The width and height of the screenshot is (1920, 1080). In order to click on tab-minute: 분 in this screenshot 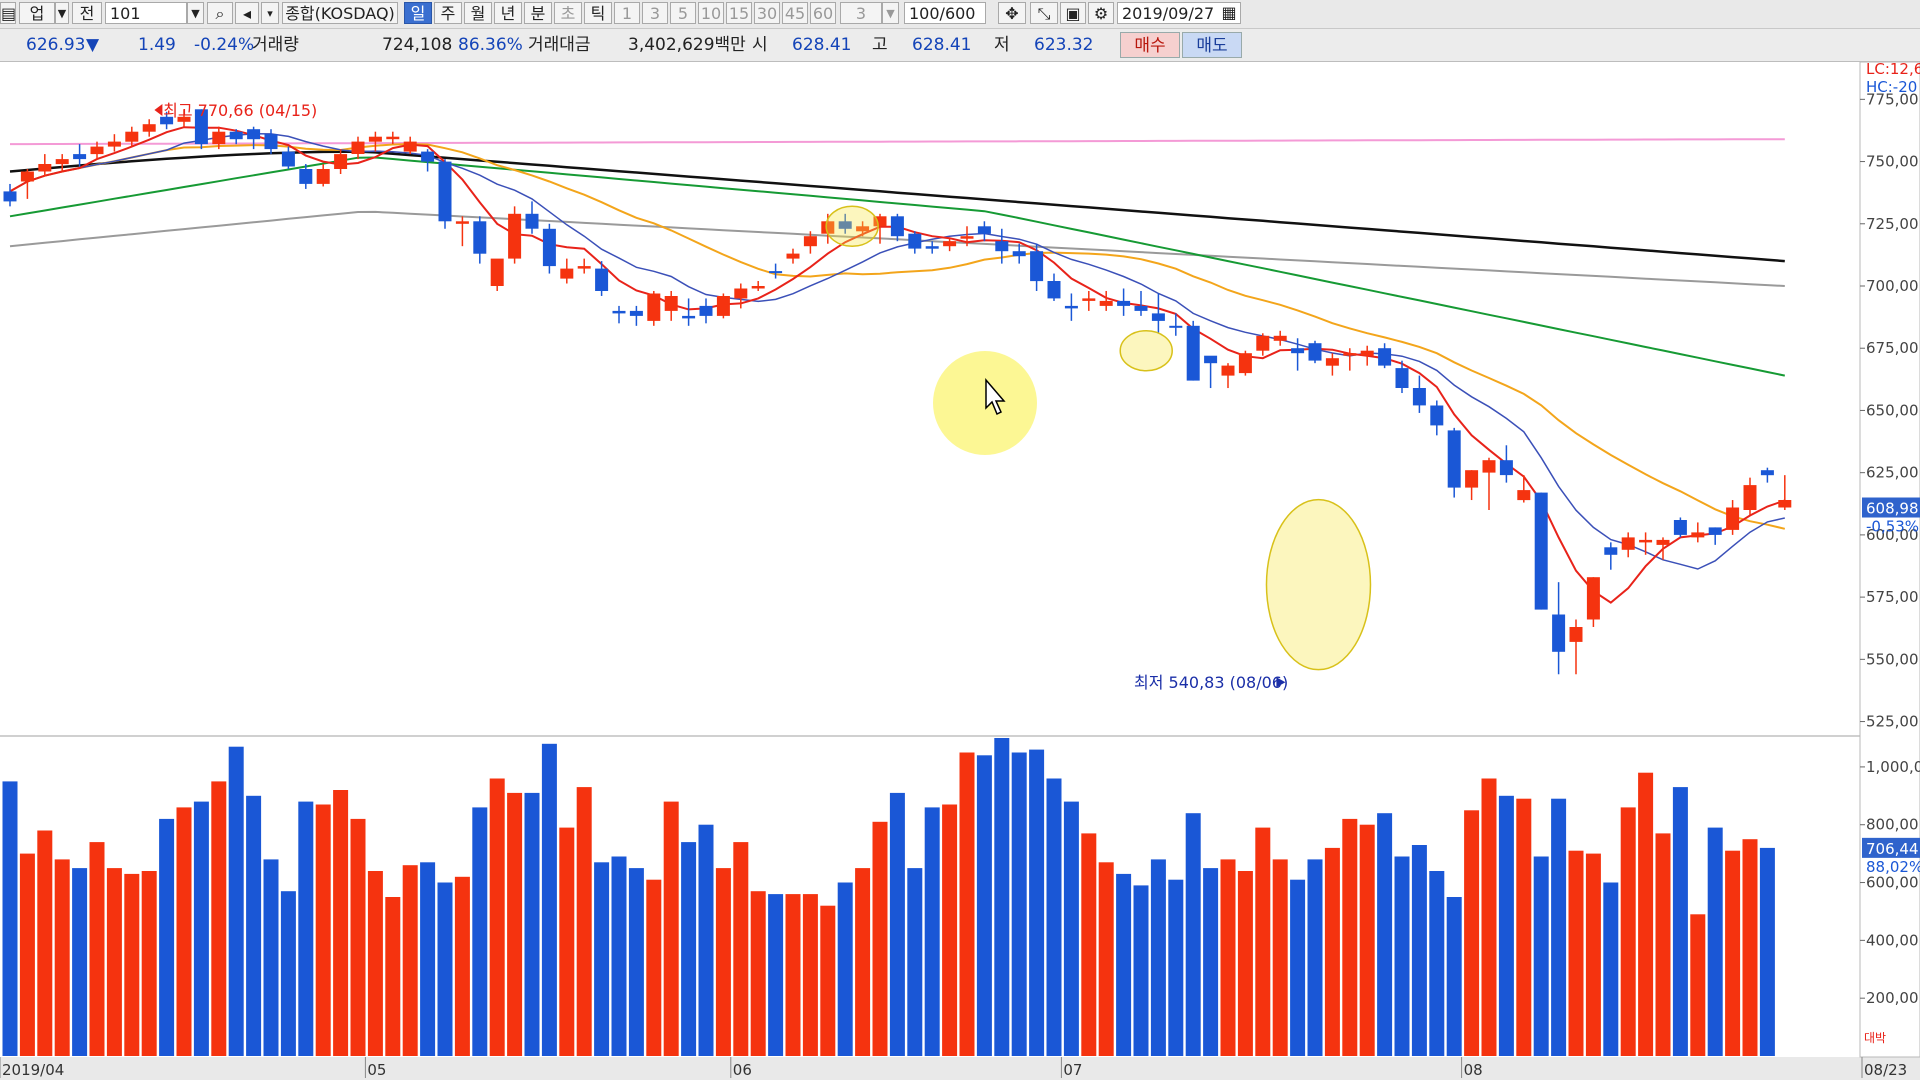, I will do `click(538, 13)`.